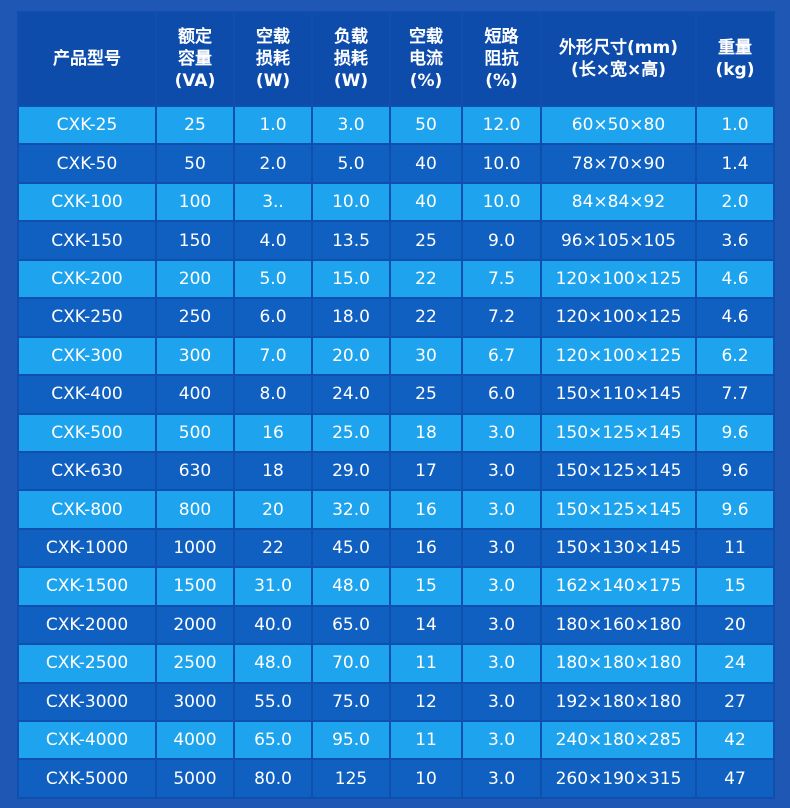 This screenshot has height=808, width=790. I want to click on model-cell: CXK-800, so click(87, 509).